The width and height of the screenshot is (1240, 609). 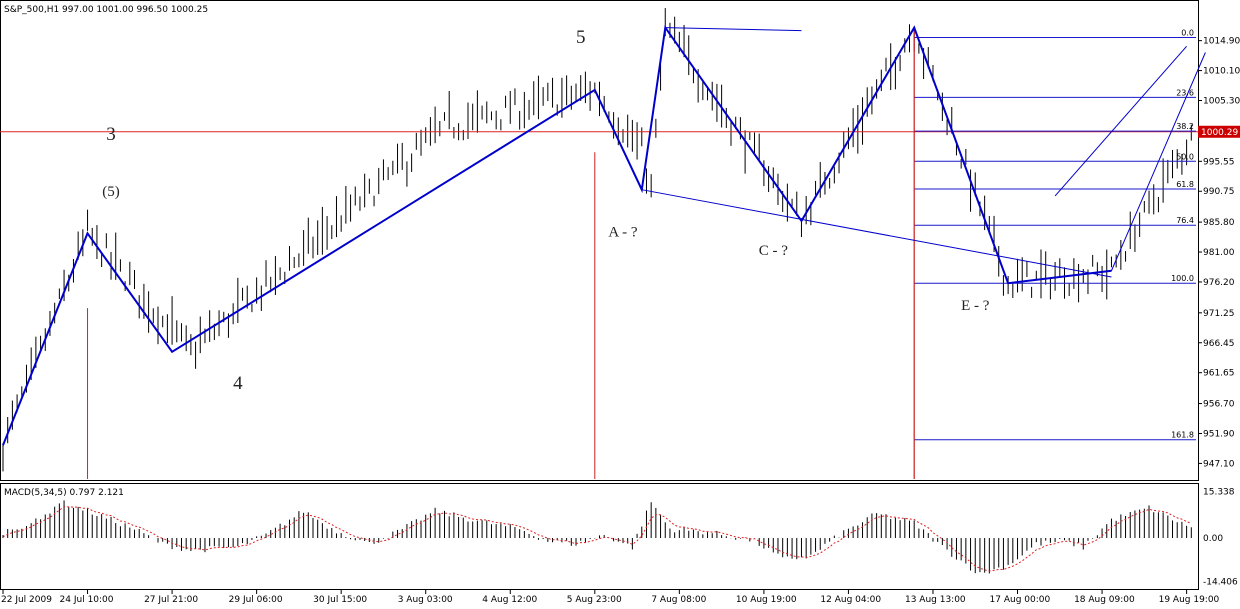 What do you see at coordinates (238, 383) in the screenshot?
I see `wave-annotation: 4` at bounding box center [238, 383].